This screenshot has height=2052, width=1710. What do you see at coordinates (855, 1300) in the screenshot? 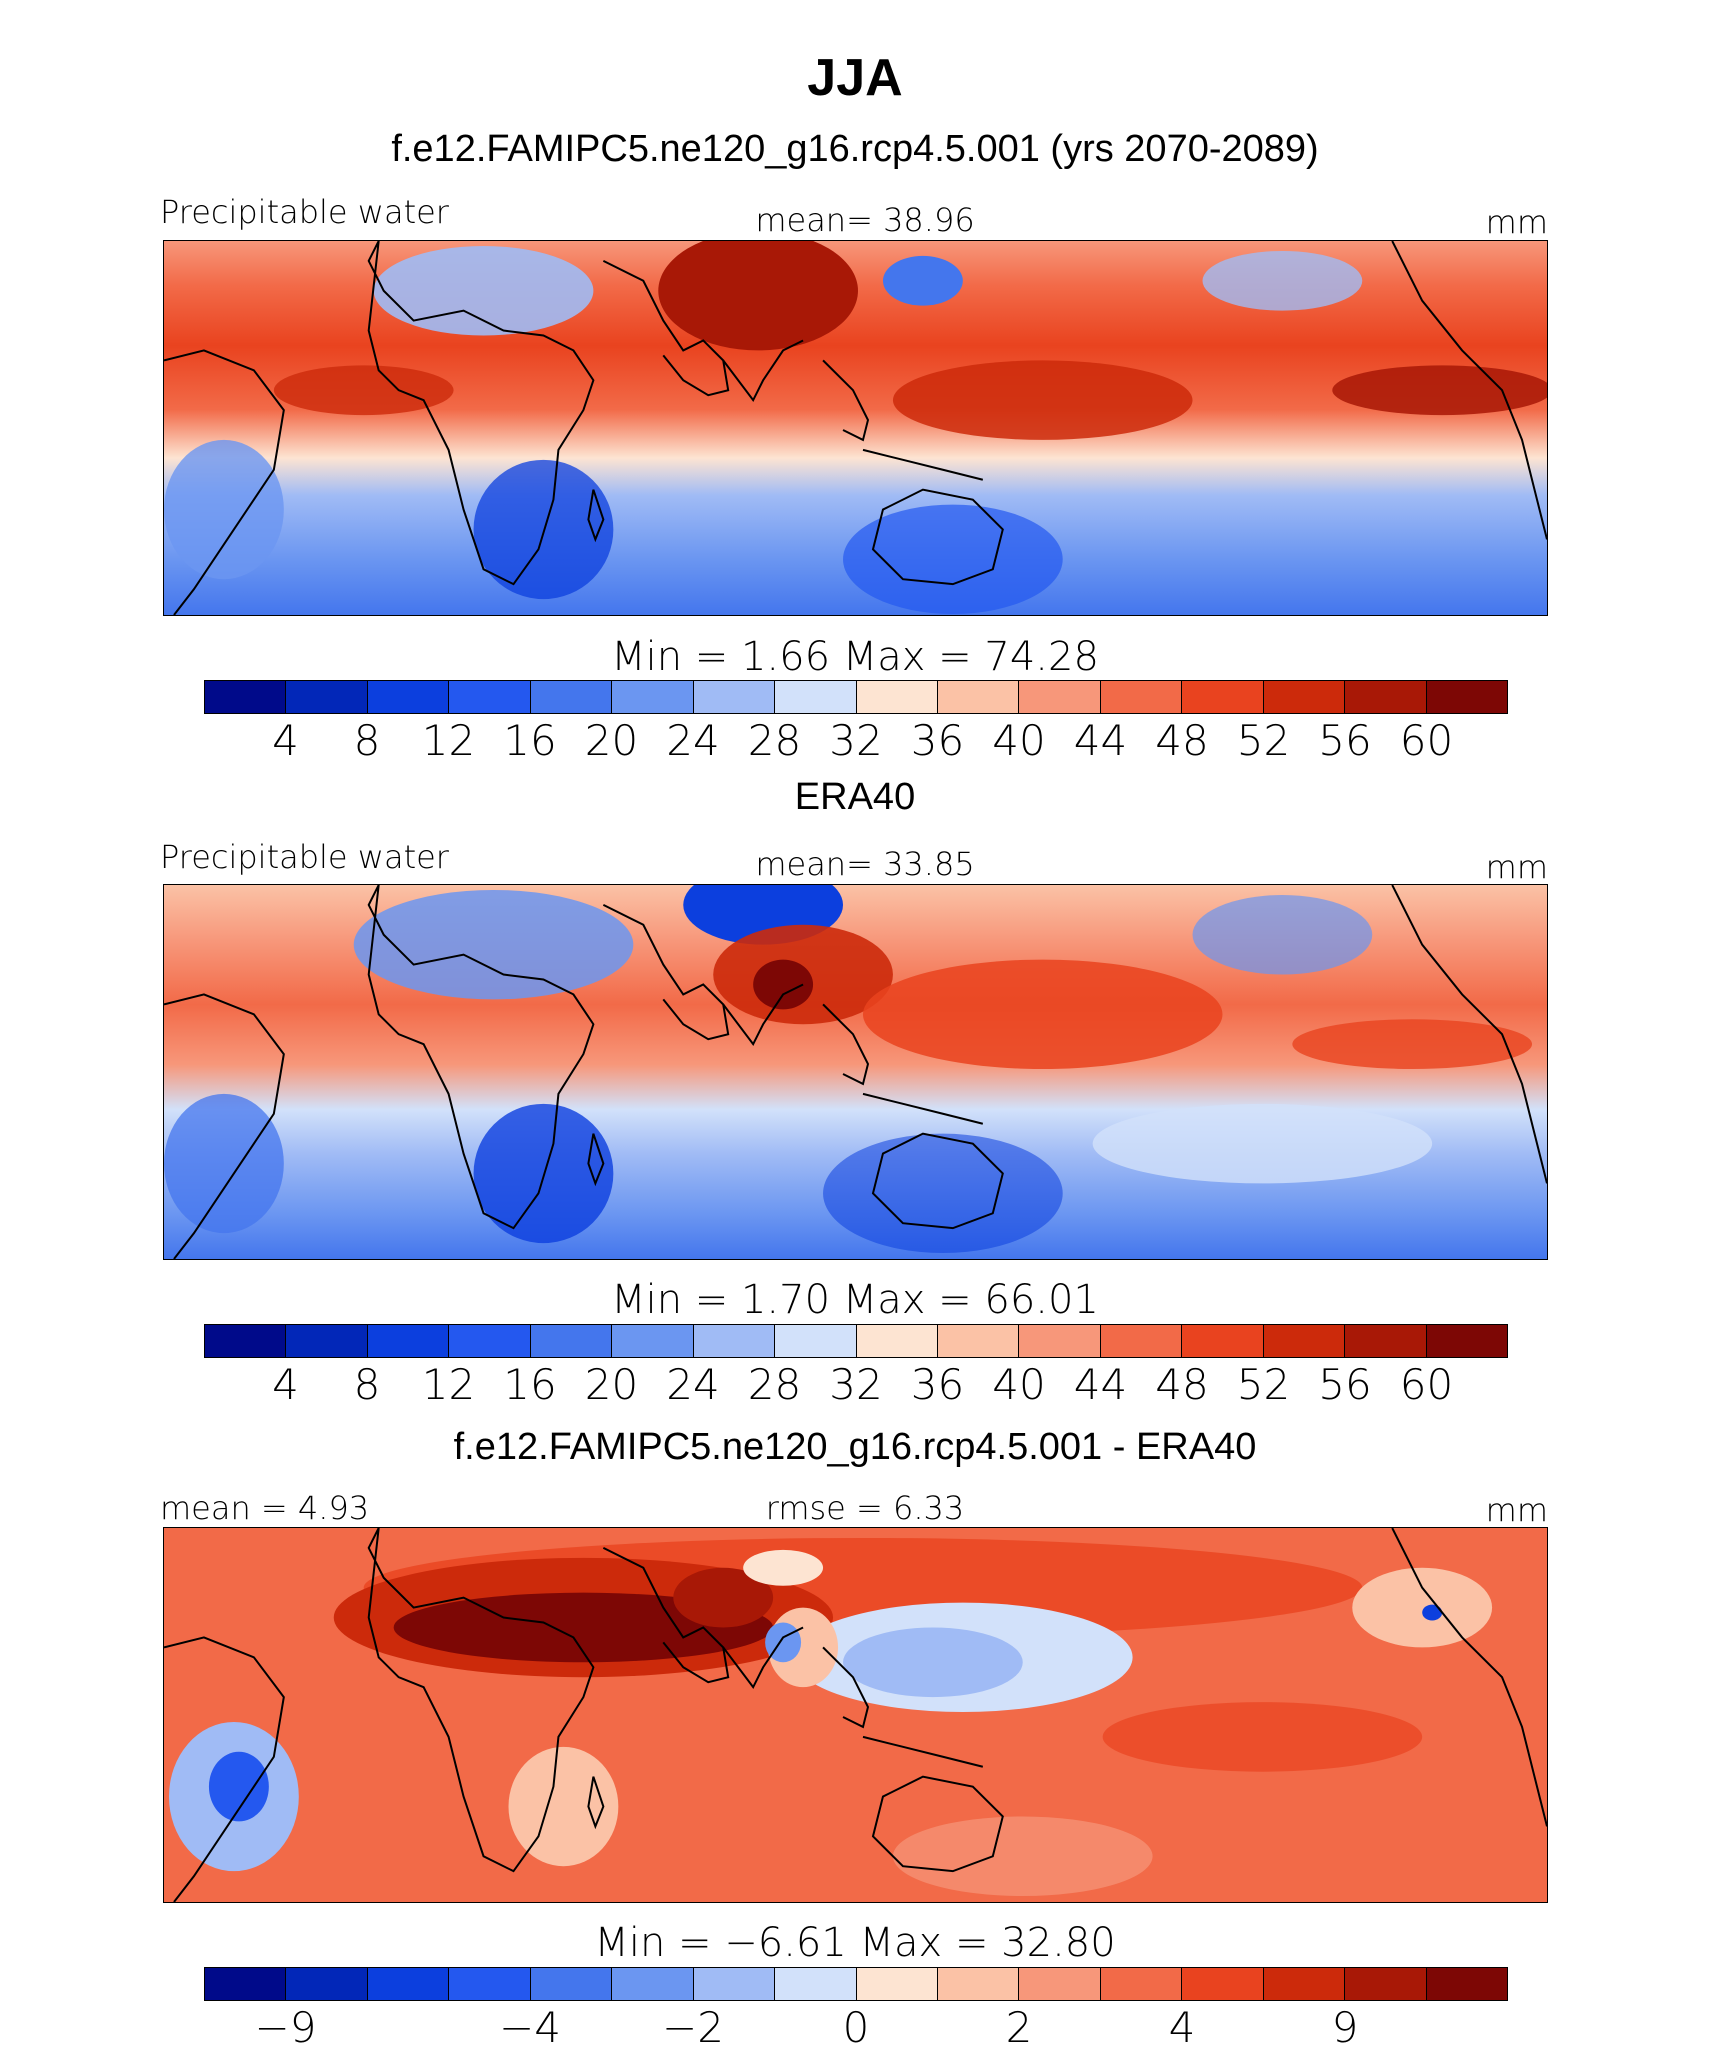
I see `panel-2-minmax: Min = 1.70 Max = 66.01` at bounding box center [855, 1300].